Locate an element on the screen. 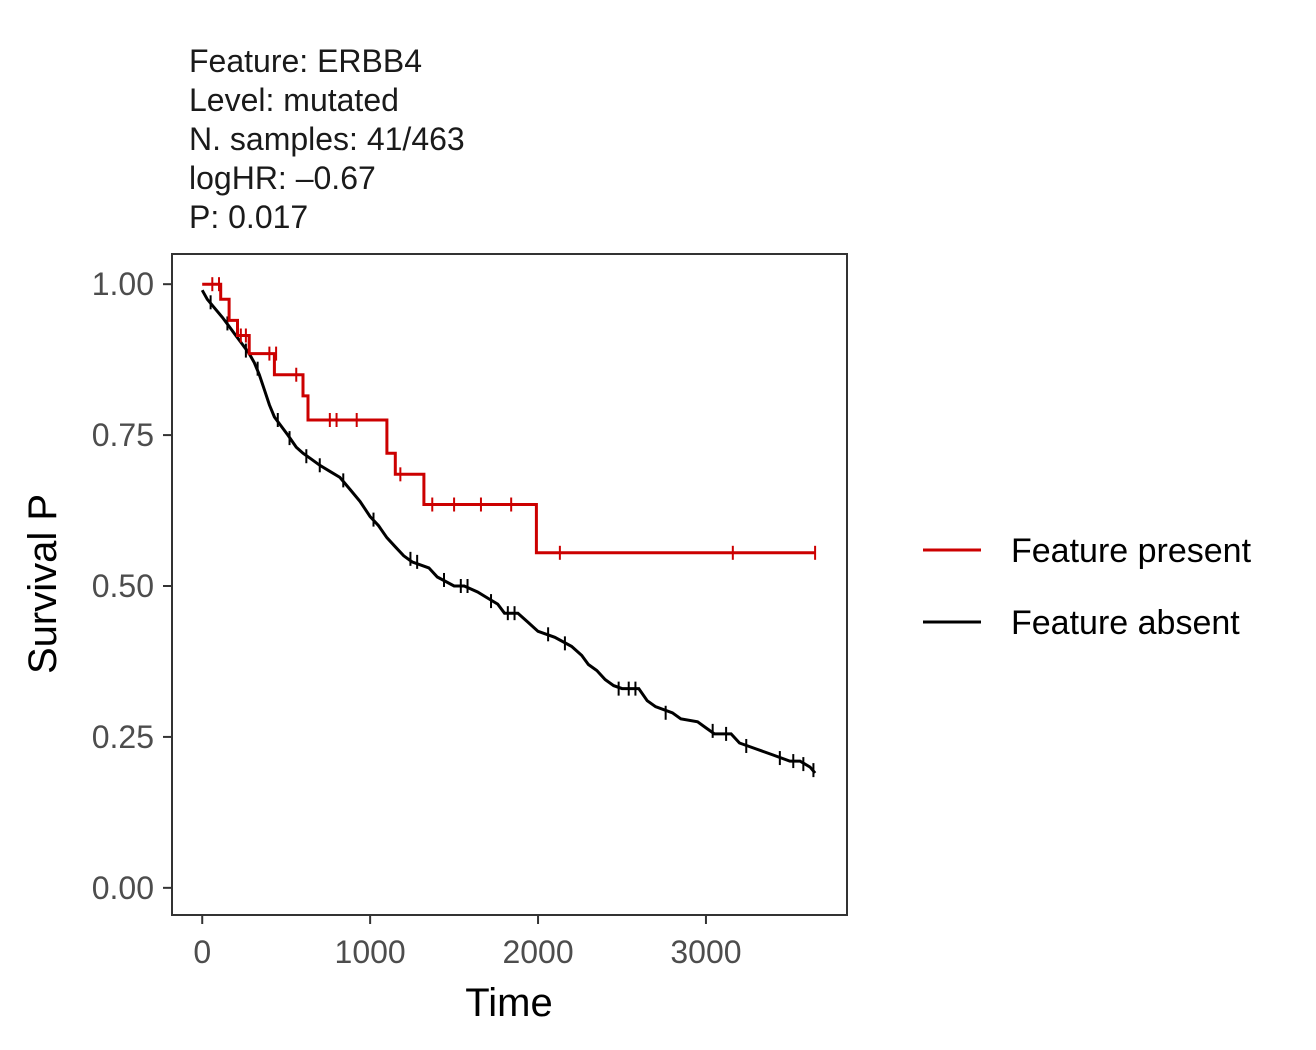  y-axis-title: Survival P is located at coordinates (43, 584).